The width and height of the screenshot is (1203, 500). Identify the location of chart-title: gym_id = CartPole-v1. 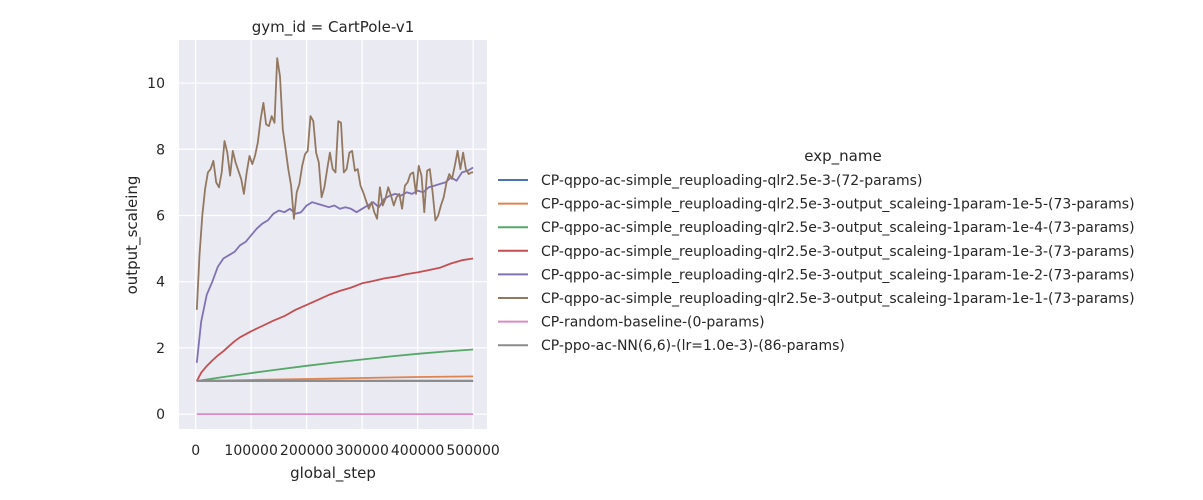
(333, 27).